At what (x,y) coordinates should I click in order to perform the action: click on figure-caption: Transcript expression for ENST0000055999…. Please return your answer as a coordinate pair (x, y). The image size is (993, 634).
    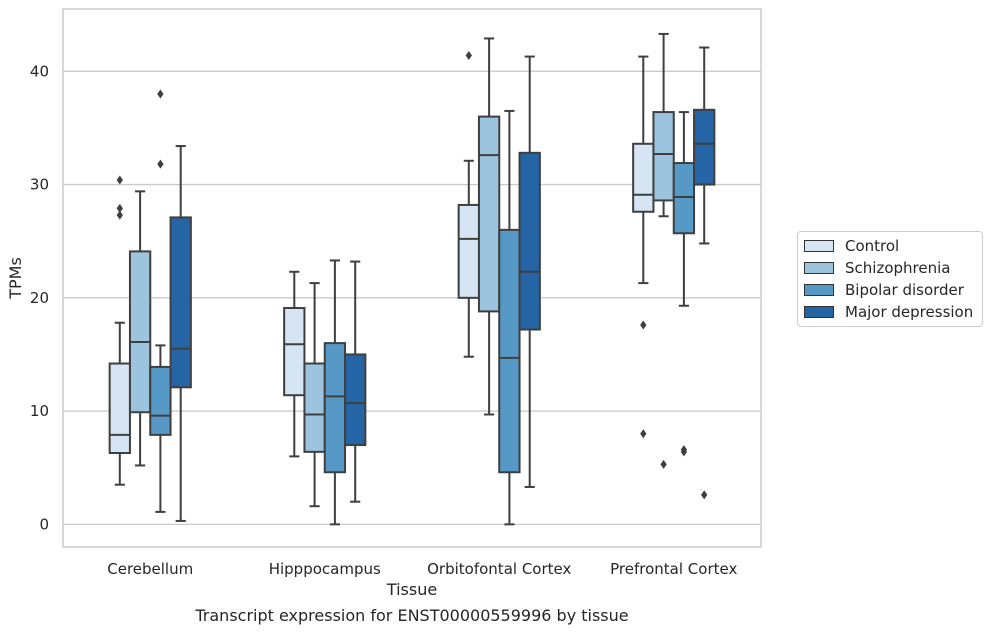
    Looking at the image, I should click on (412, 615).